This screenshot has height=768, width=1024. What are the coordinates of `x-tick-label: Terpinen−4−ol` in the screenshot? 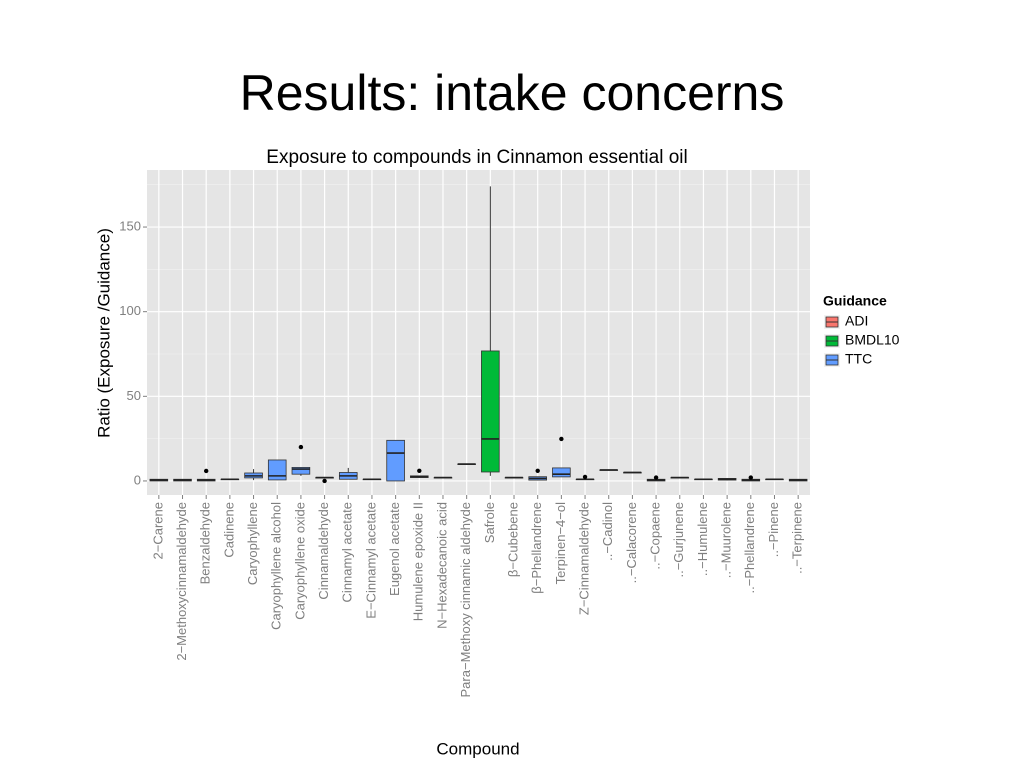 It's located at (560, 543).